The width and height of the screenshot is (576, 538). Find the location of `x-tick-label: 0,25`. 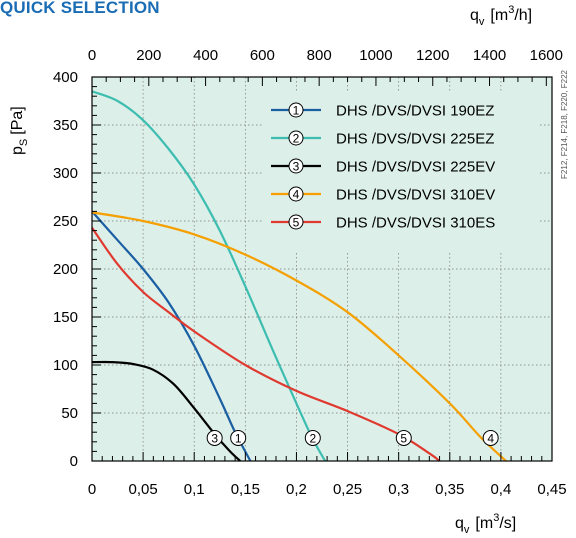

x-tick-label: 0,25 is located at coordinates (347, 489).